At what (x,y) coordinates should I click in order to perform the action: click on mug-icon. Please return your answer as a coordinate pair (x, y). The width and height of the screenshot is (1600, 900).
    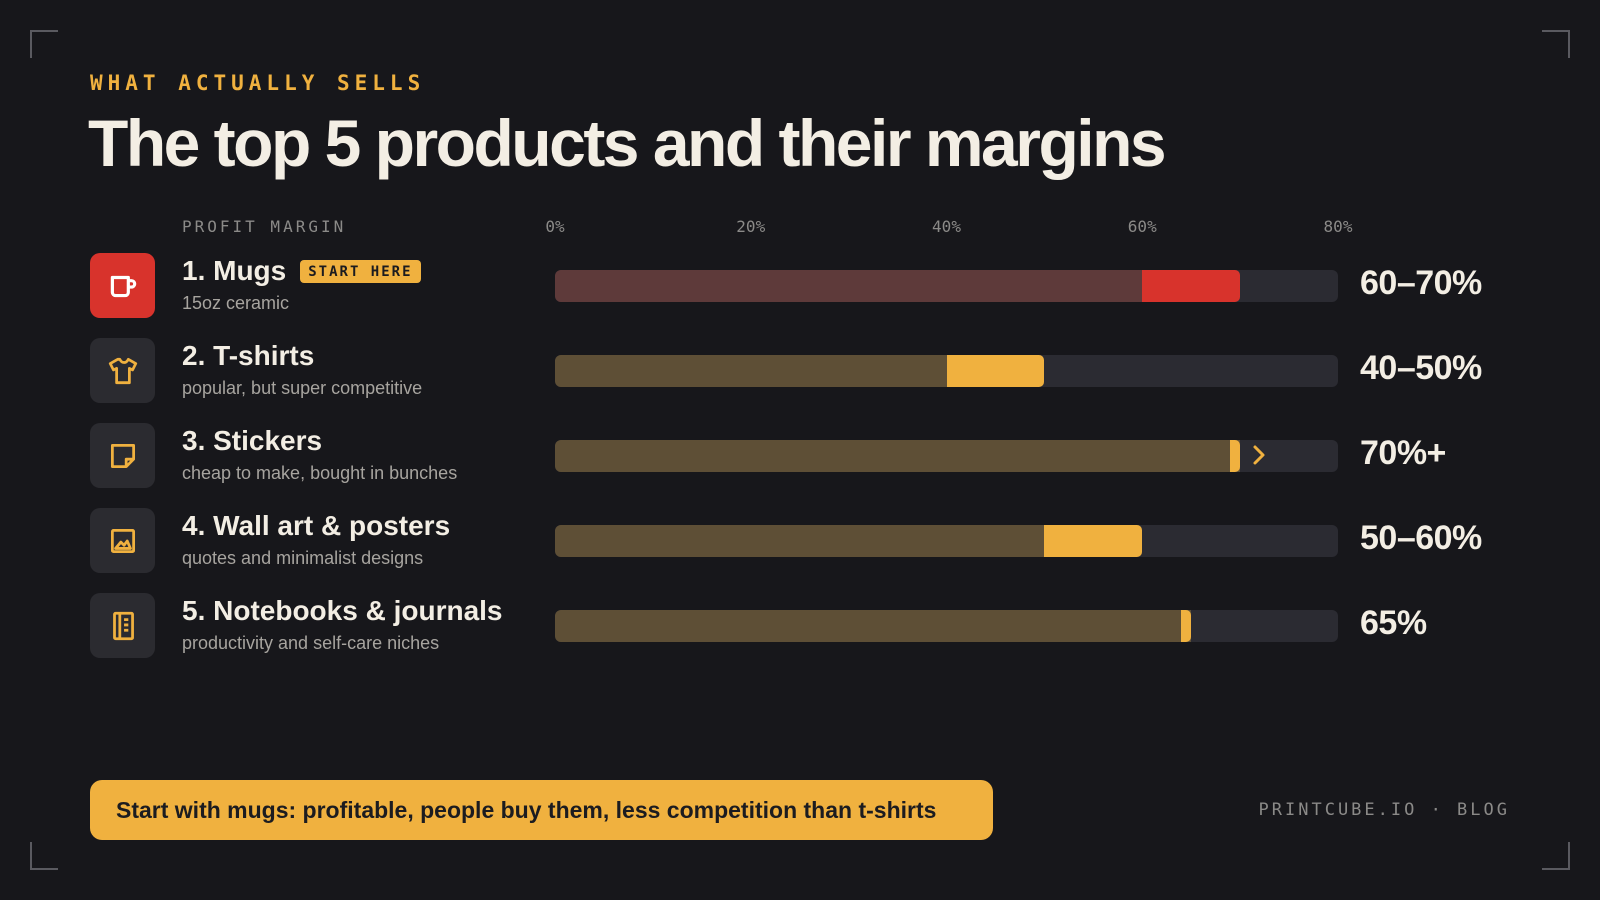
    Looking at the image, I should click on (122, 285).